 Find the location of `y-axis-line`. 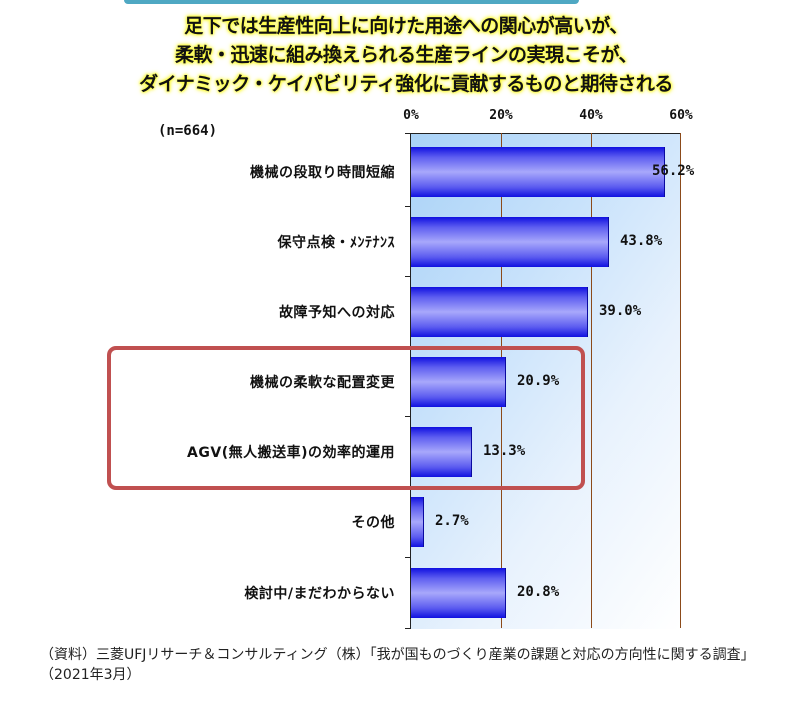

y-axis-line is located at coordinates (410, 381).